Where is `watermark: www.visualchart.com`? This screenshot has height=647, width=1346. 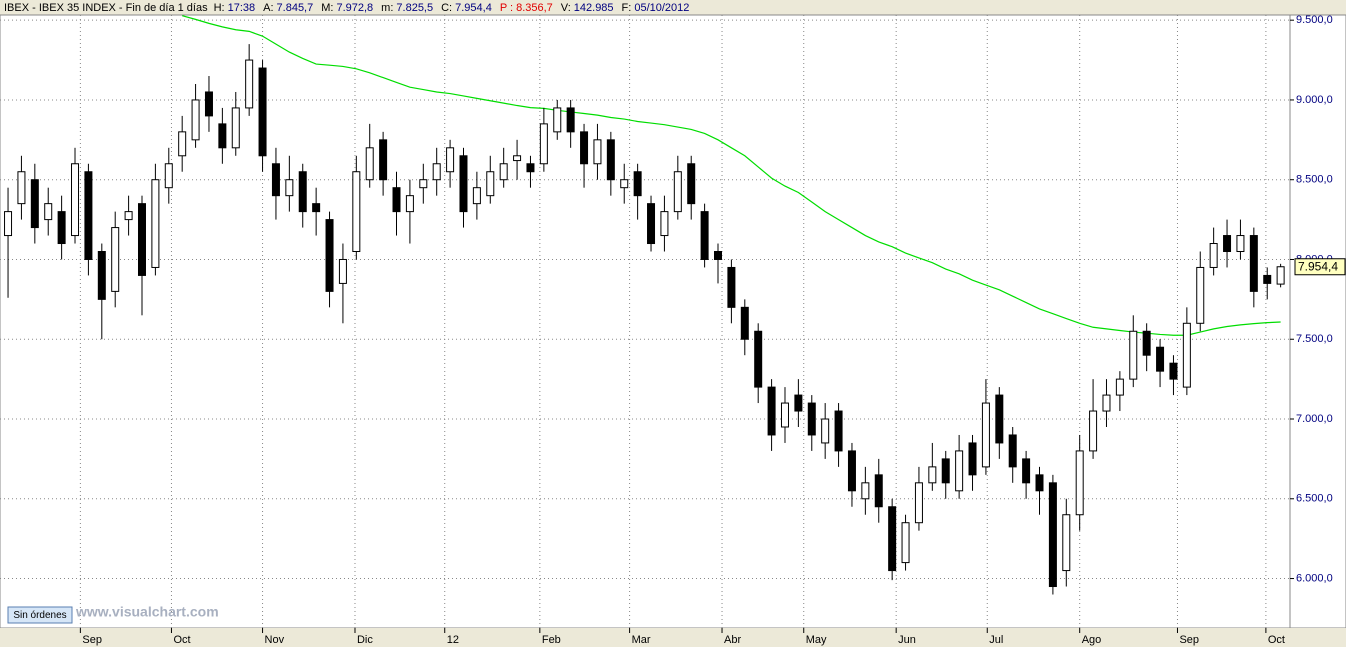 watermark: www.visualchart.com is located at coordinates (147, 612).